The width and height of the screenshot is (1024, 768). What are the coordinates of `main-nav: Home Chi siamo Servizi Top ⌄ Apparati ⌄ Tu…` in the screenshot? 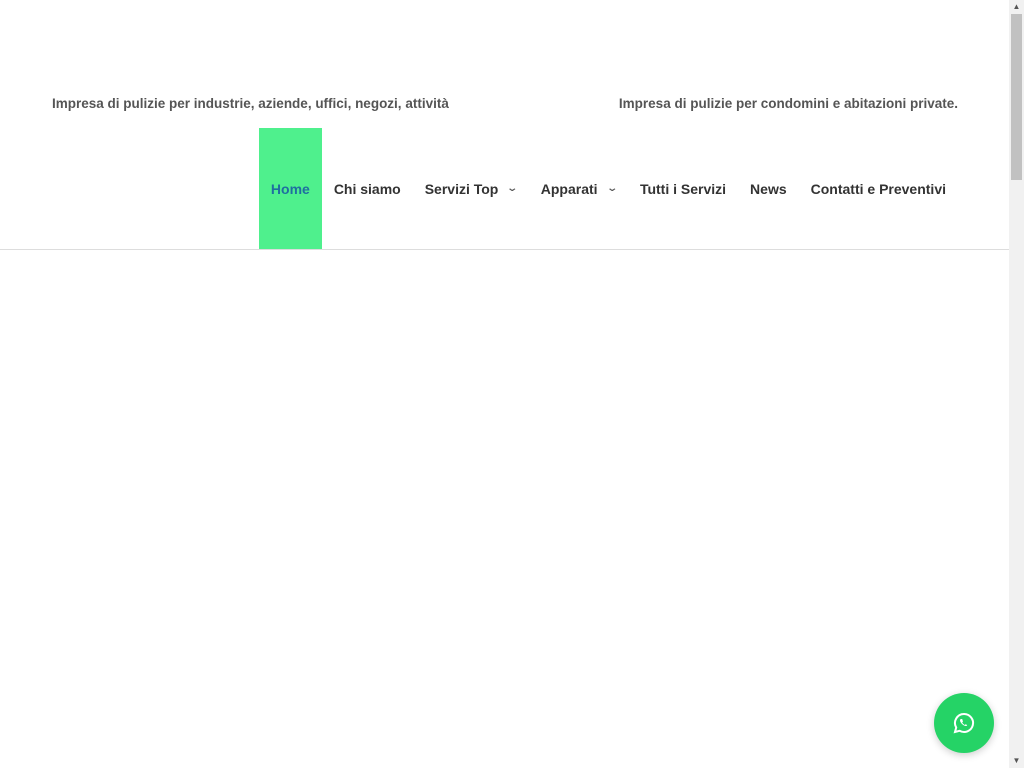 It's located at (608, 188).